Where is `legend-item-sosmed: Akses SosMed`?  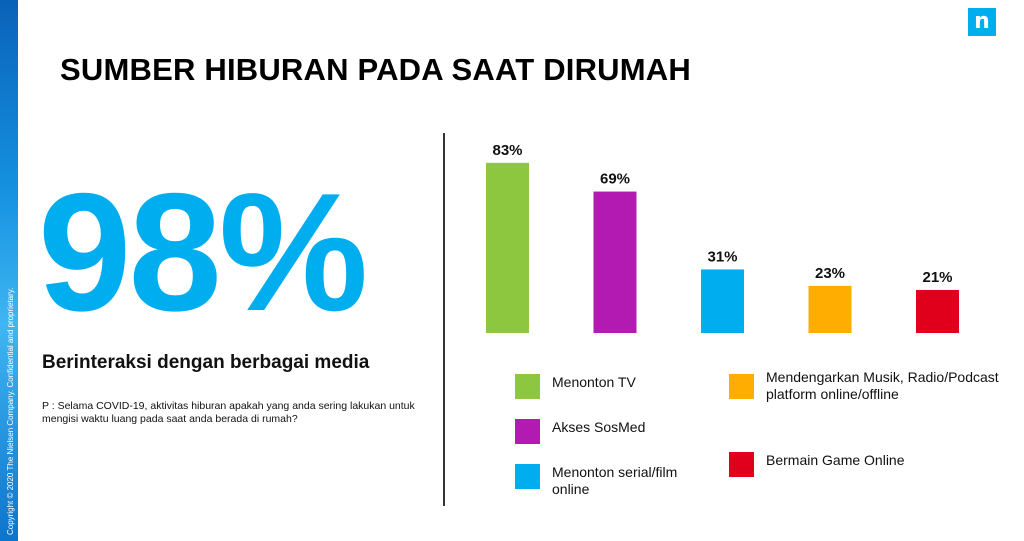
legend-item-sosmed: Akses SosMed is located at coordinates (615, 431).